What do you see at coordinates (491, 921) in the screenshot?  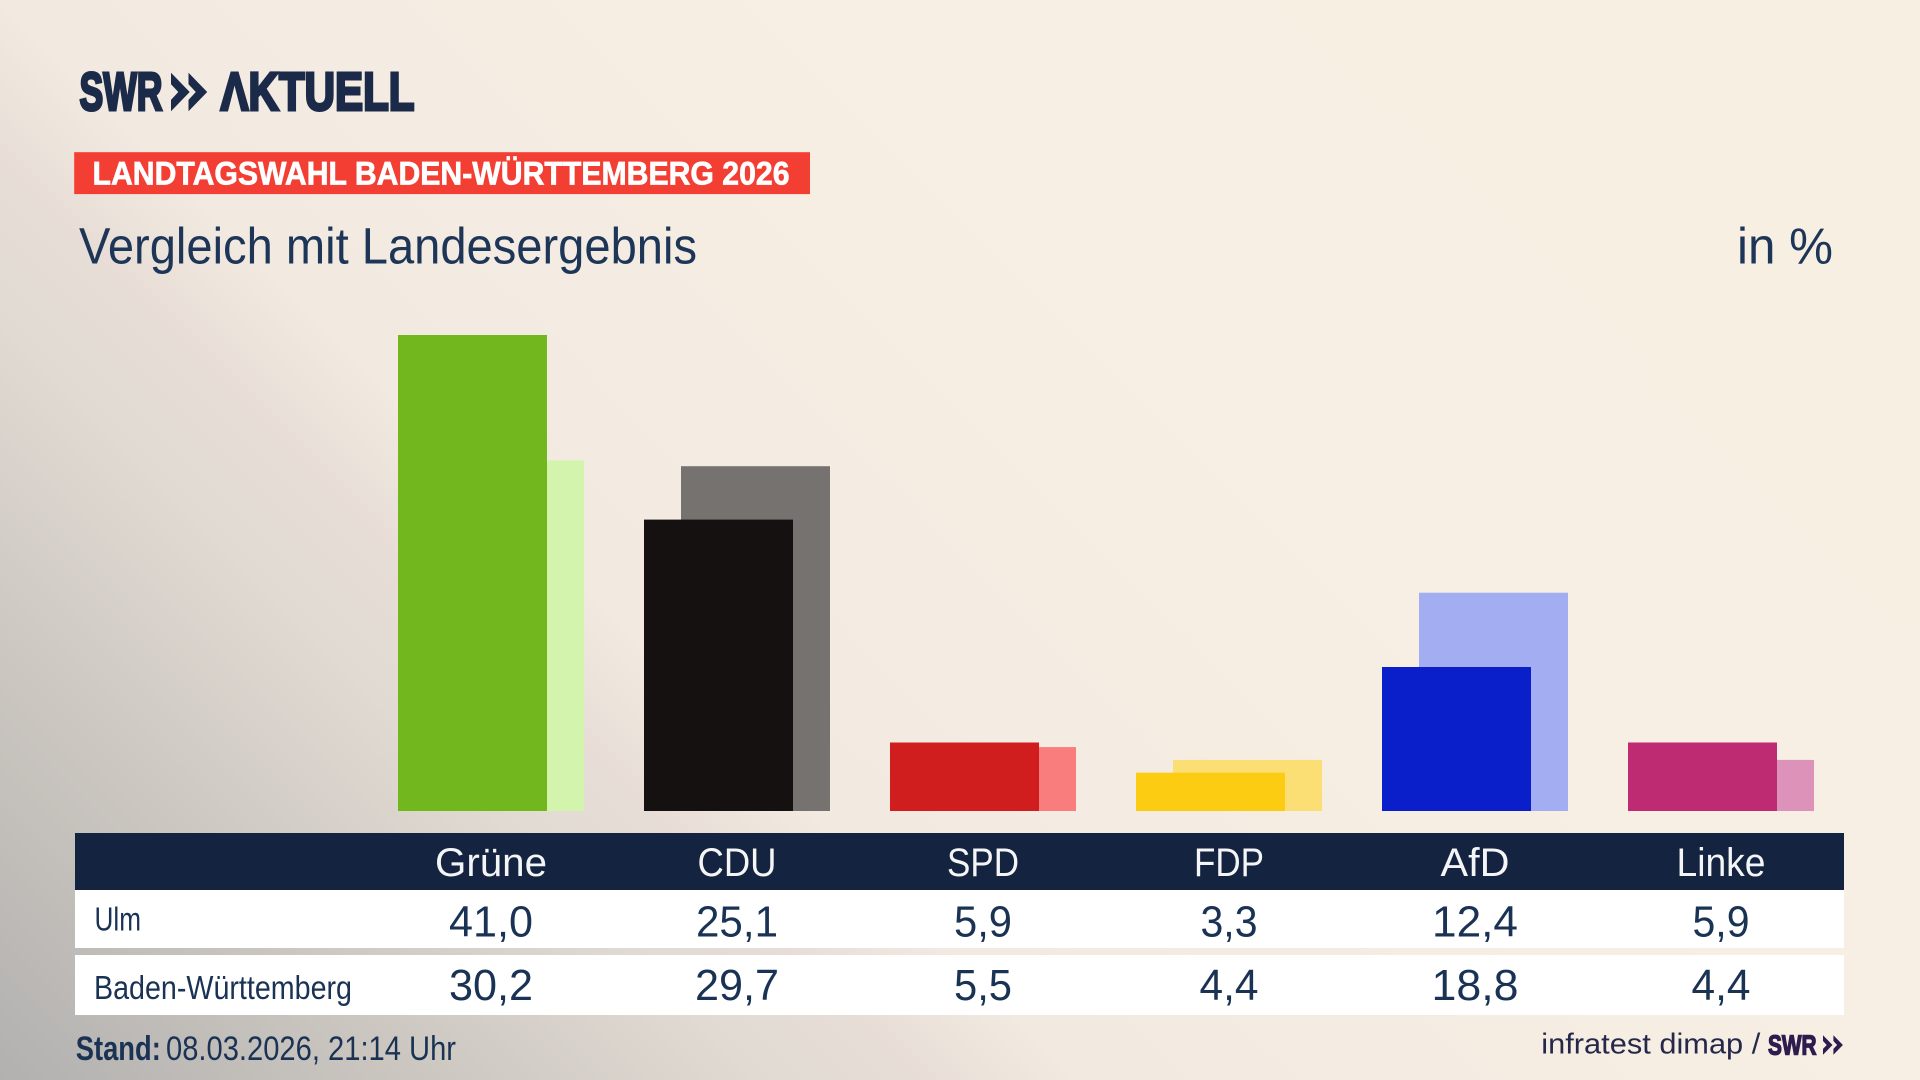 I see `svg-text: 41,0` at bounding box center [491, 921].